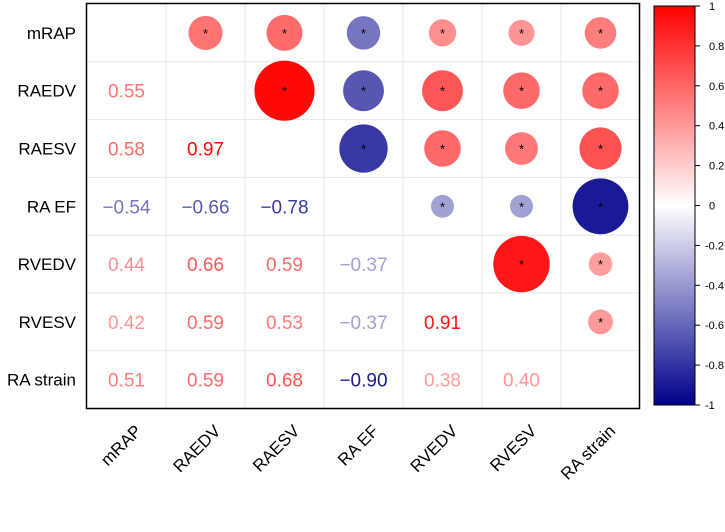  I want to click on corr-circle-1-4: *, so click(442, 91).